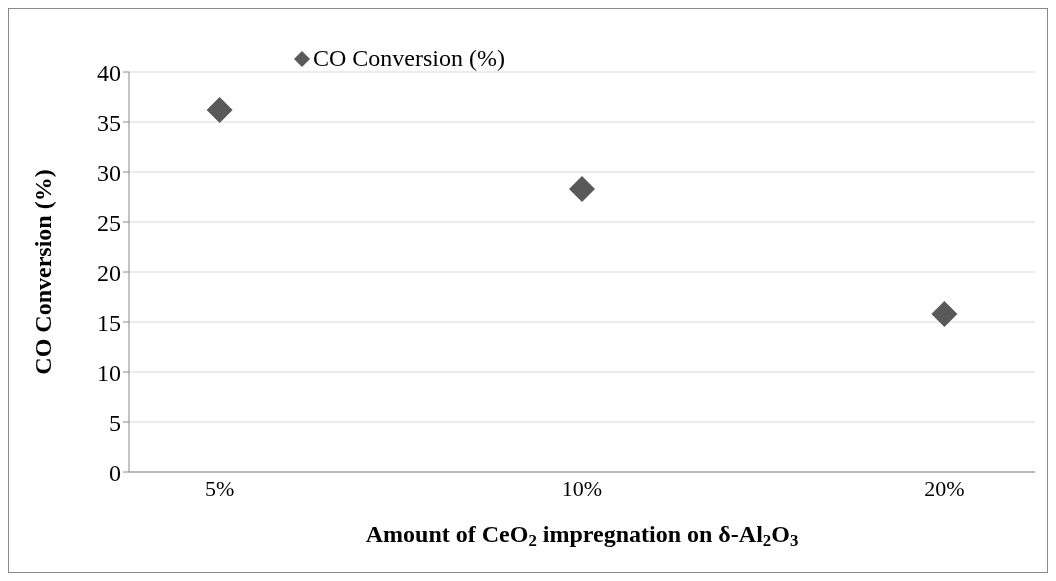 This screenshot has height=581, width=1056. Describe the element at coordinates (109, 372) in the screenshot. I see `y-tick-label: 10` at that location.